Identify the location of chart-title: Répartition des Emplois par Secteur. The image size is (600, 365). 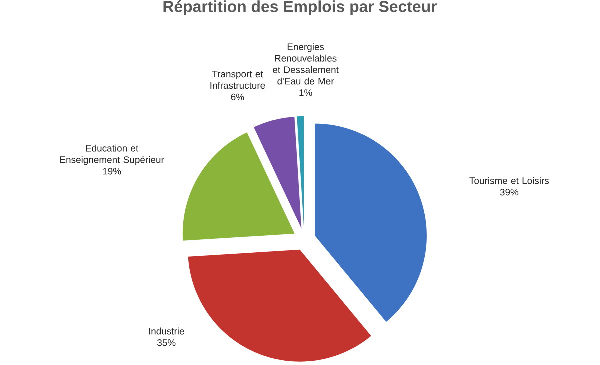
(301, 8).